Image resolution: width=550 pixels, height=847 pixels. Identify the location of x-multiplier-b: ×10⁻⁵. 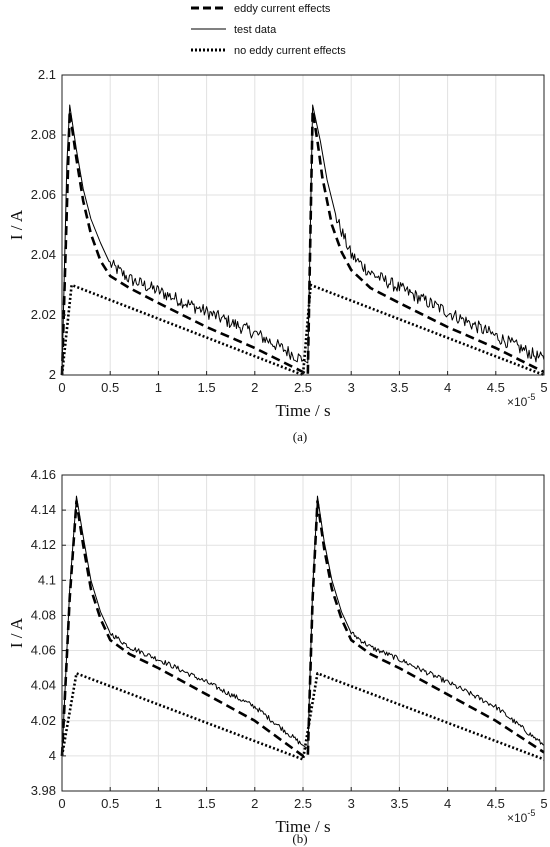
(521, 816).